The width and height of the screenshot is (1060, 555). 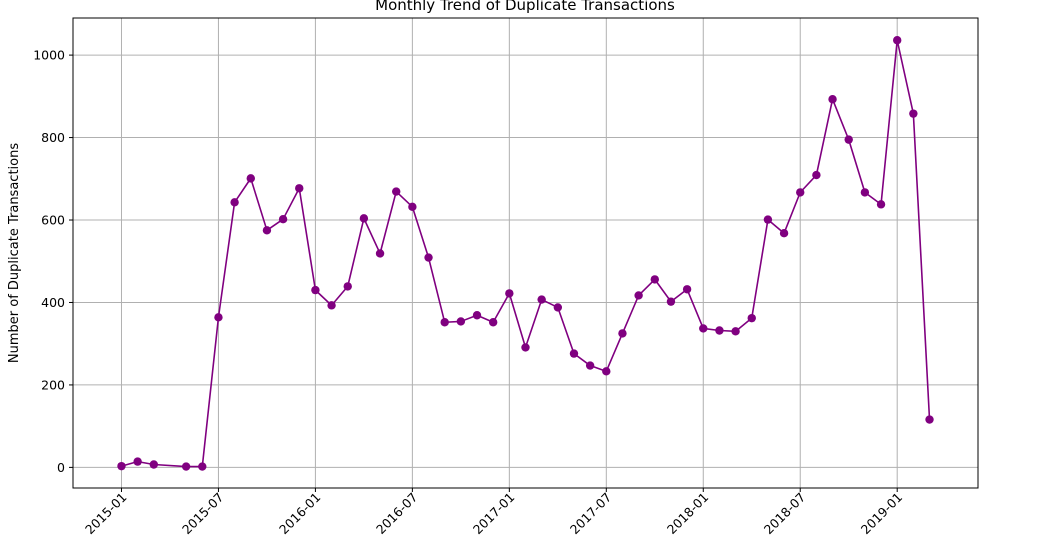 What do you see at coordinates (203, 514) in the screenshot?
I see `x-tick-label: 2015-07` at bounding box center [203, 514].